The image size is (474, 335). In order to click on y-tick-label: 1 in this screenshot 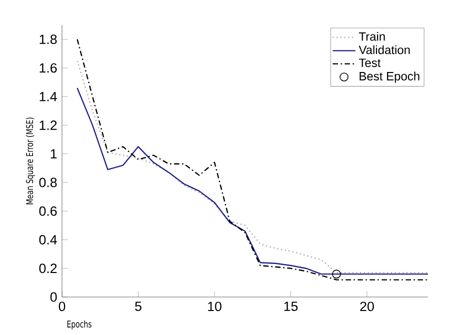, I will do `click(53, 153)`.